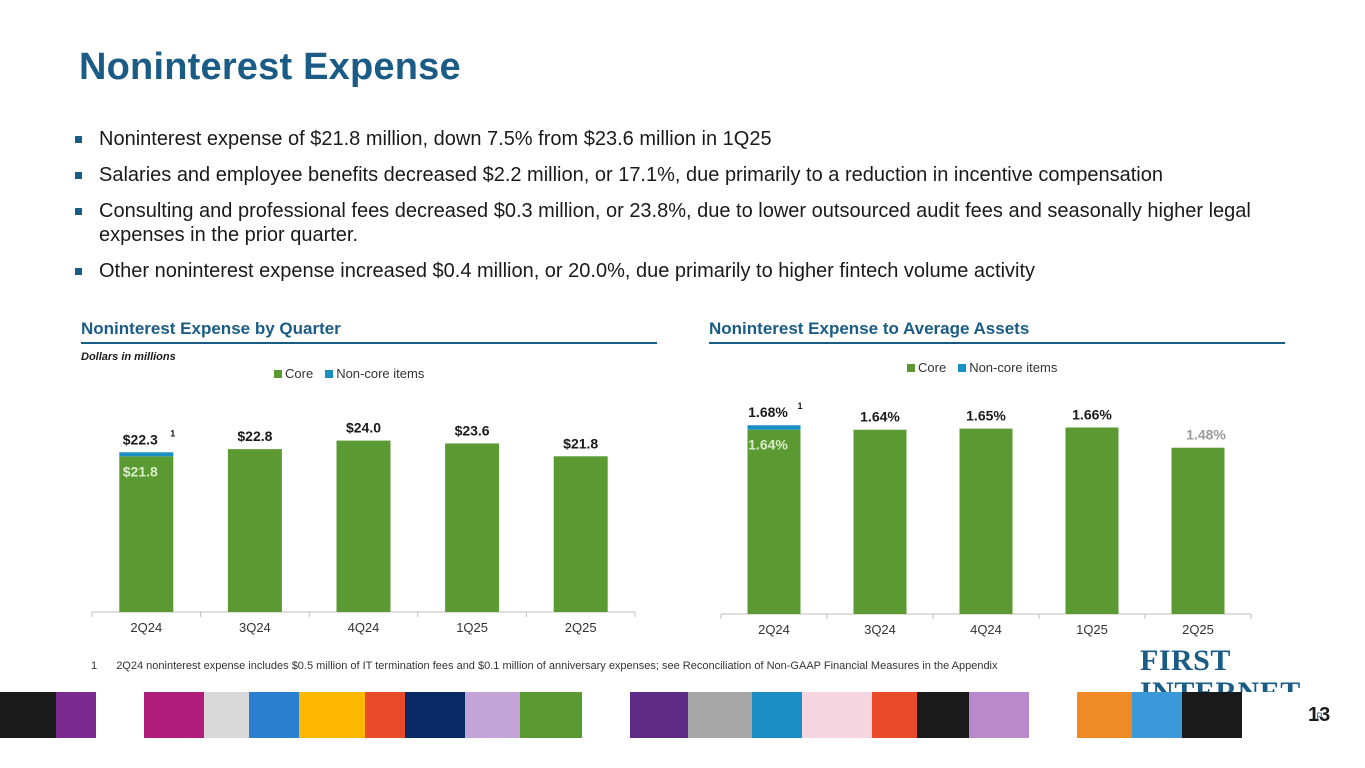 This screenshot has width=1365, height=768. I want to click on right-chart-heading: Noninterest Expense to Average Assets, so click(869, 328).